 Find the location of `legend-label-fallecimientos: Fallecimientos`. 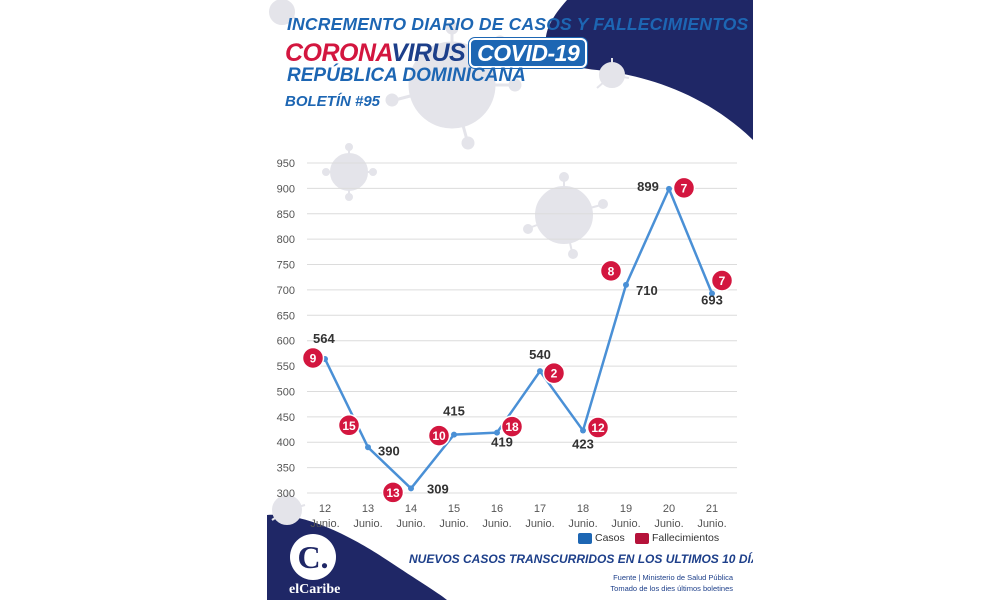

legend-label-fallecimientos: Fallecimientos is located at coordinates (686, 538).